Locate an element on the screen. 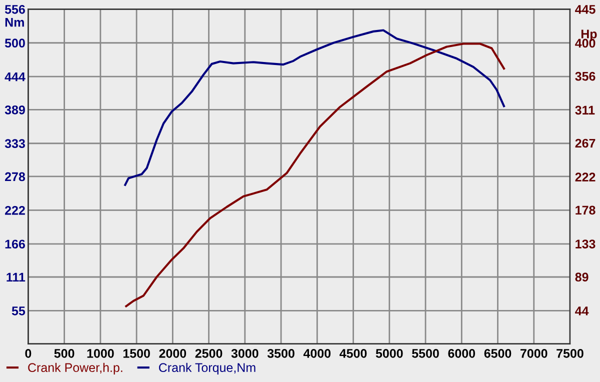 This screenshot has width=600, height=382. x-tick-label: 1000 is located at coordinates (100, 353).